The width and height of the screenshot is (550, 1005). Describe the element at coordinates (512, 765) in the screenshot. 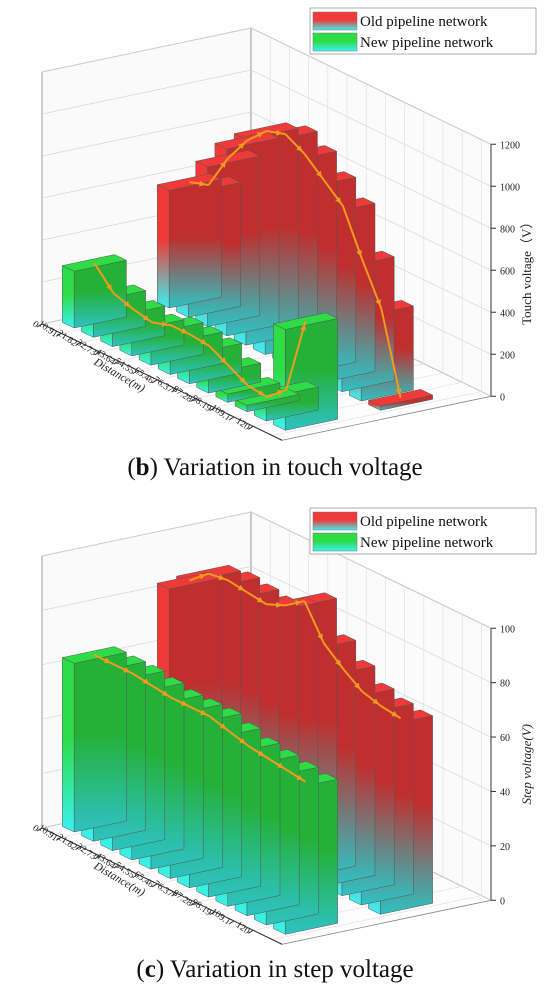

I see `z-axis: 0 20 40 60 80 100 Step voltage(V)` at that location.